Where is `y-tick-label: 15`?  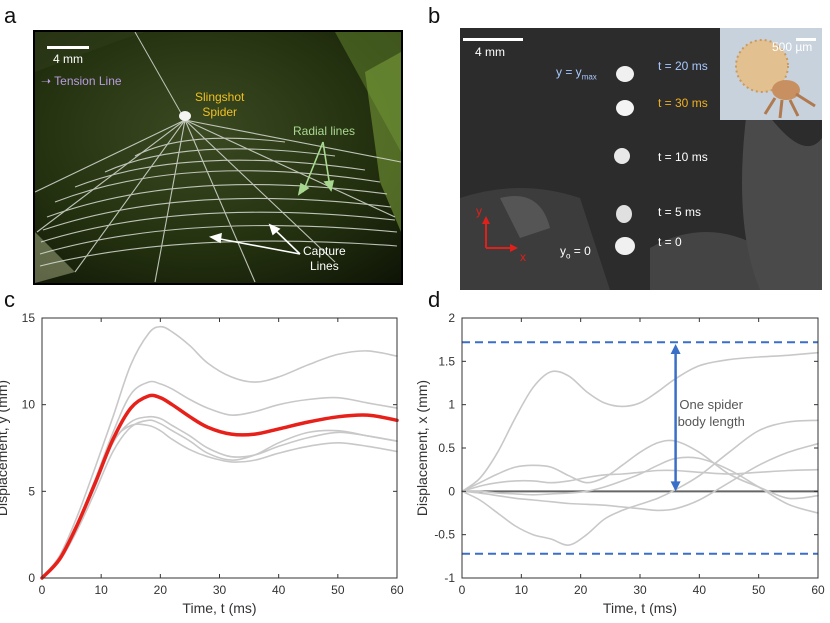
y-tick-label: 15 is located at coordinates (29, 318).